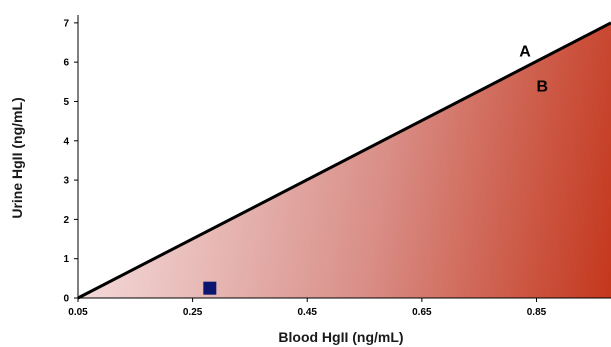 Image resolution: width=611 pixels, height=347 pixels. I want to click on data-point-marker, so click(210, 288).